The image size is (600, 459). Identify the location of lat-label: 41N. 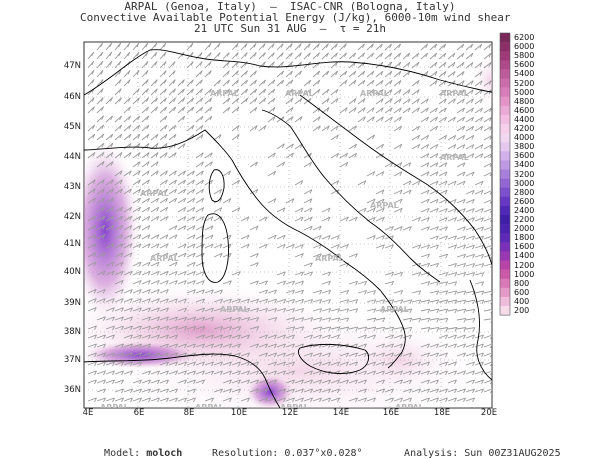
(72, 244).